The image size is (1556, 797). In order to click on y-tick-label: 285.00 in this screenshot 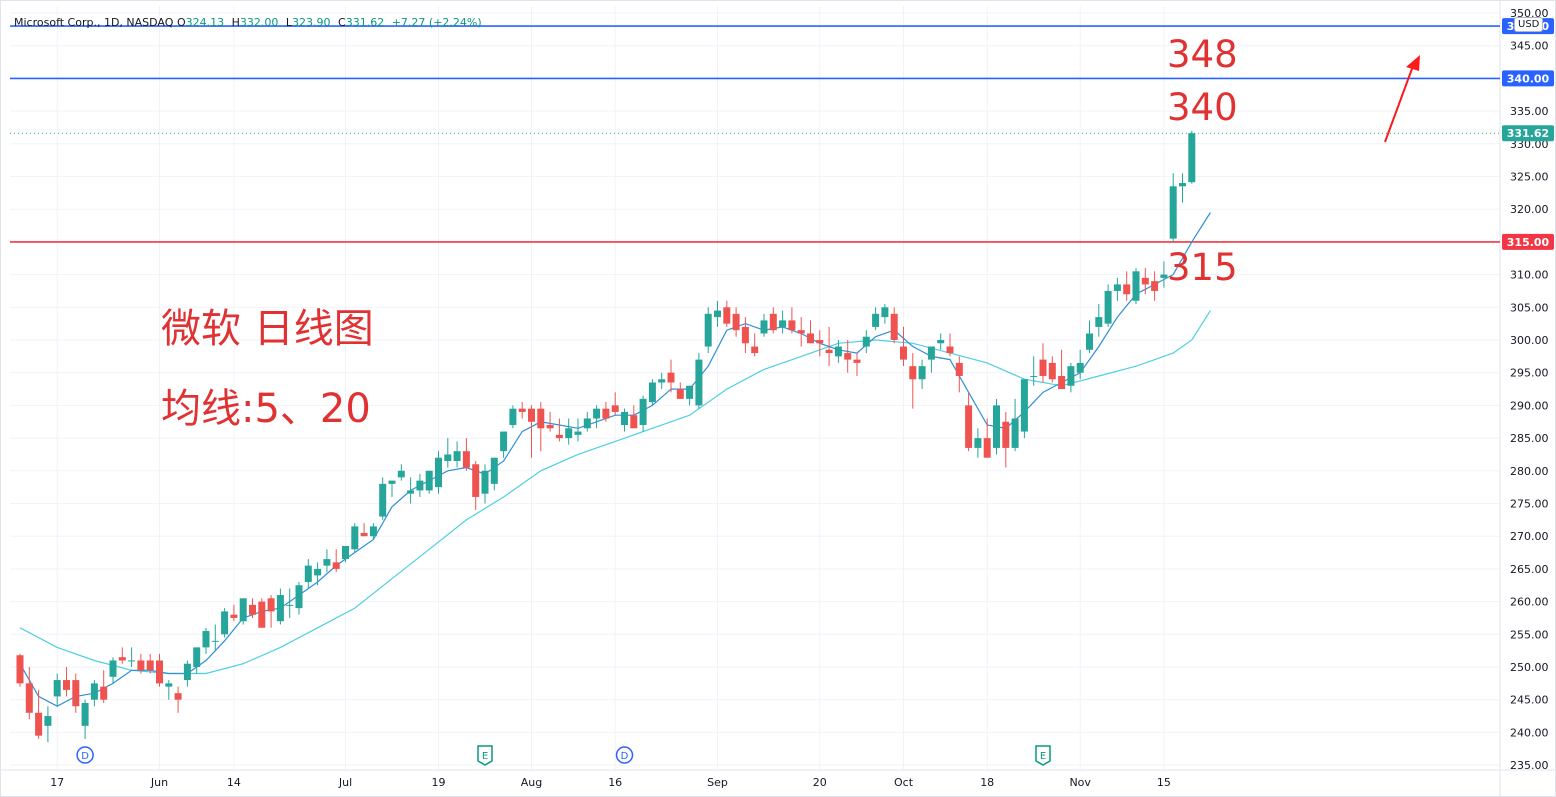, I will do `click(1529, 438)`.